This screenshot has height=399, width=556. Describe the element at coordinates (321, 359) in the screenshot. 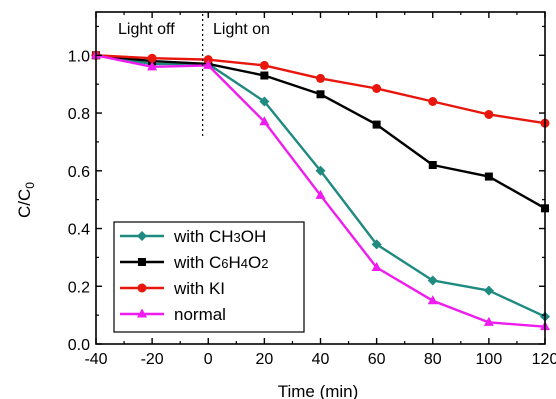

I see `x-tick-label: 40` at that location.